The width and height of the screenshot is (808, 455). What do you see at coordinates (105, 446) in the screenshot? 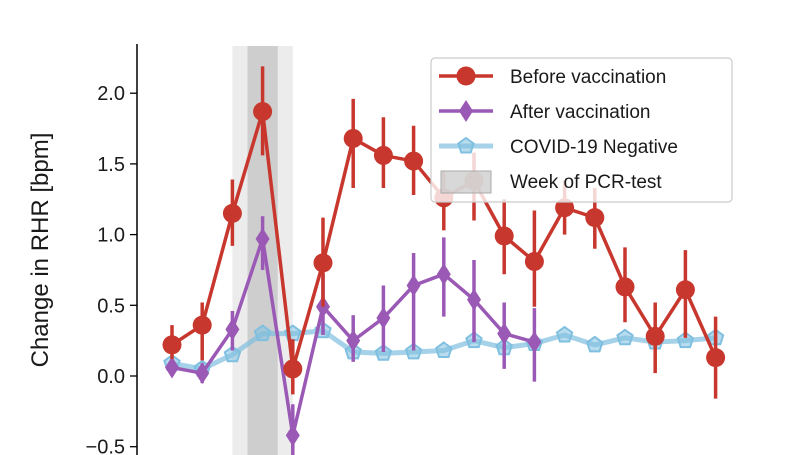
I see `y-tick-label: −0.5` at bounding box center [105, 446].